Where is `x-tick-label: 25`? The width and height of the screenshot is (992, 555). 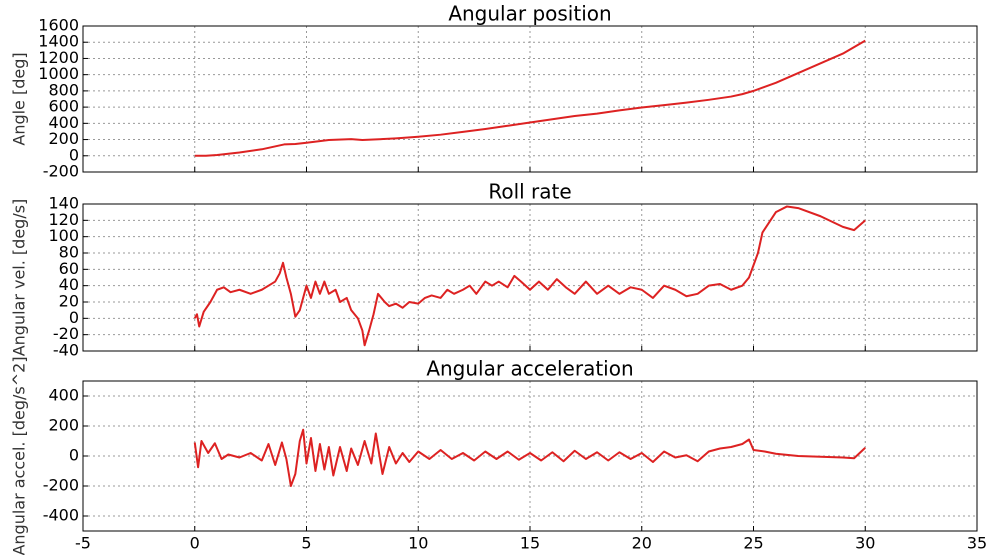
x-tick-label: 25 is located at coordinates (753, 543).